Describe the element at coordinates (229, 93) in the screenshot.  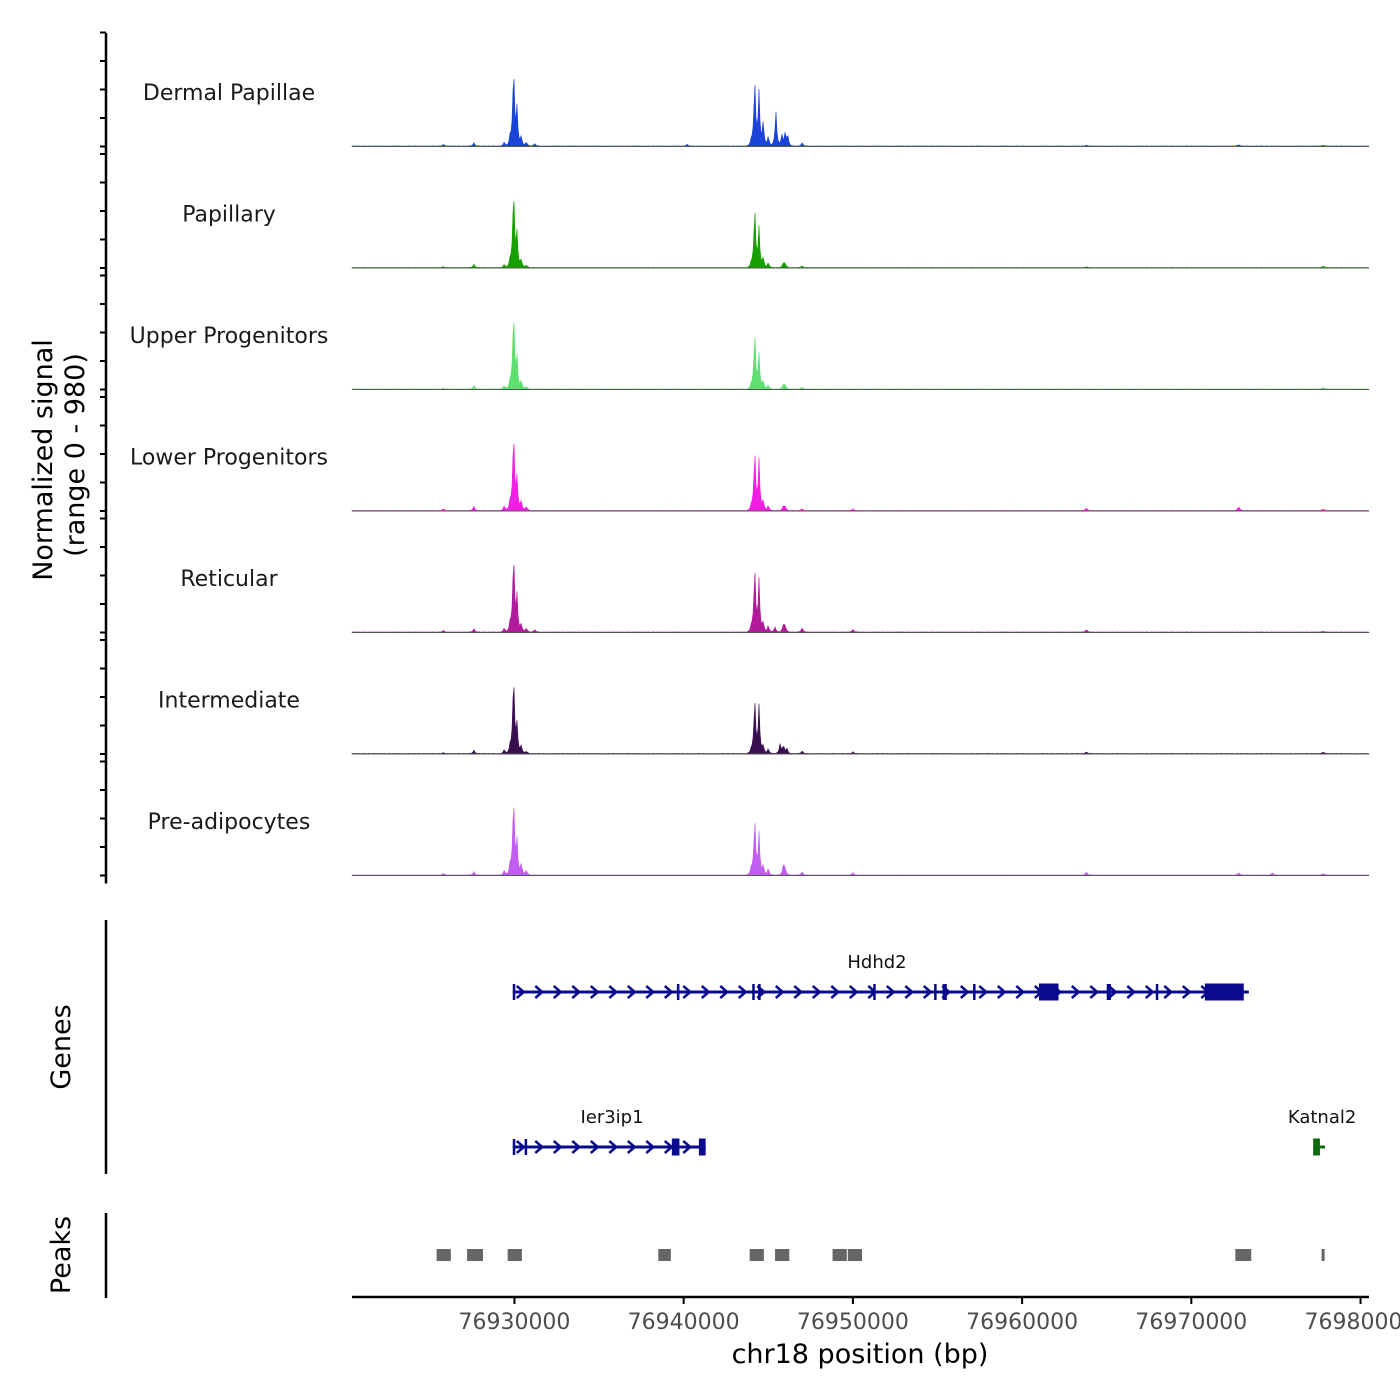
I see `track-label: Dermal Papillae` at that location.